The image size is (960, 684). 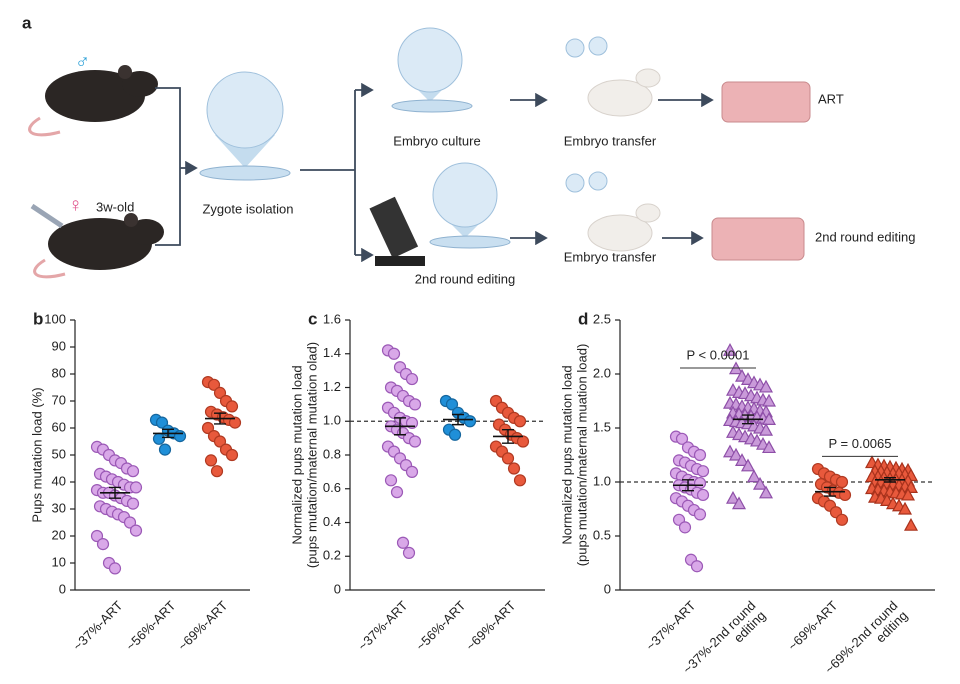 I want to click on mouse-head, so click(x=140, y=84).